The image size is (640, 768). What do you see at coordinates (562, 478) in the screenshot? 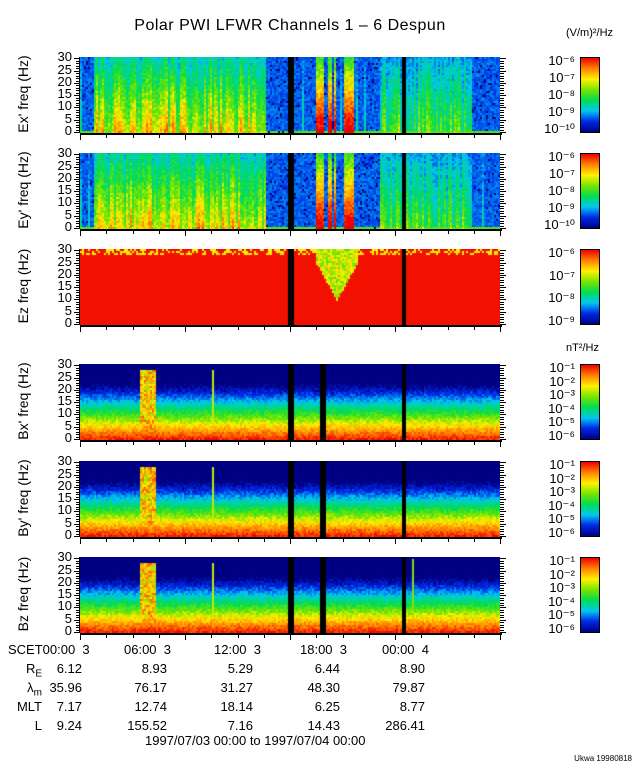
I see `colorbar-tick-label: 10⁻²` at bounding box center [562, 478].